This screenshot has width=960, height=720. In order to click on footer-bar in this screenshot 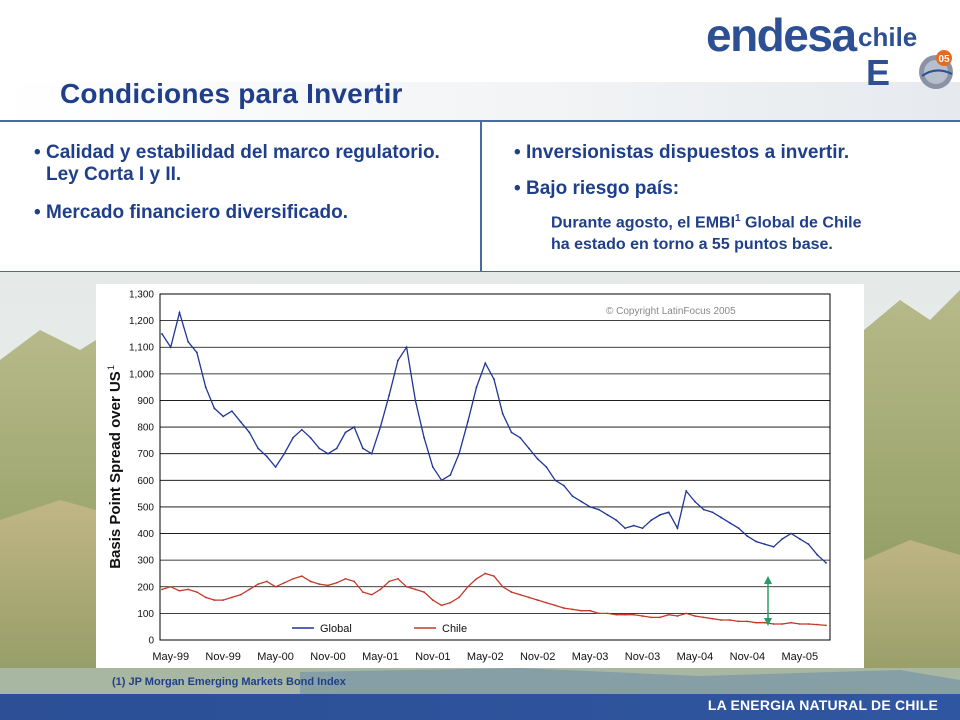, I will do `click(480, 707)`.